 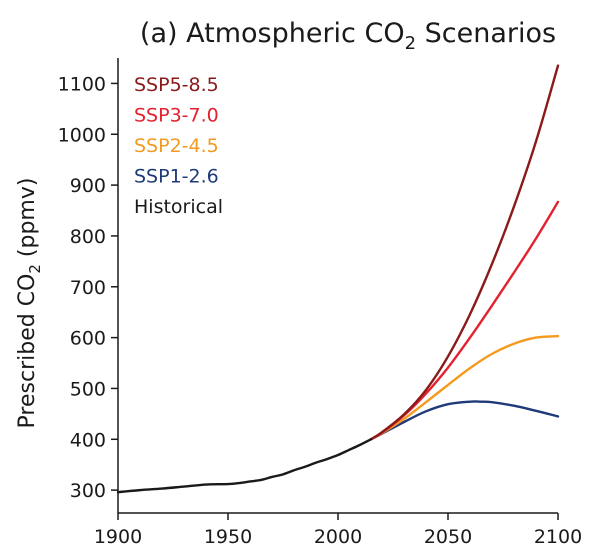 What do you see at coordinates (228, 537) in the screenshot?
I see `x-tick-label: 1950` at bounding box center [228, 537].